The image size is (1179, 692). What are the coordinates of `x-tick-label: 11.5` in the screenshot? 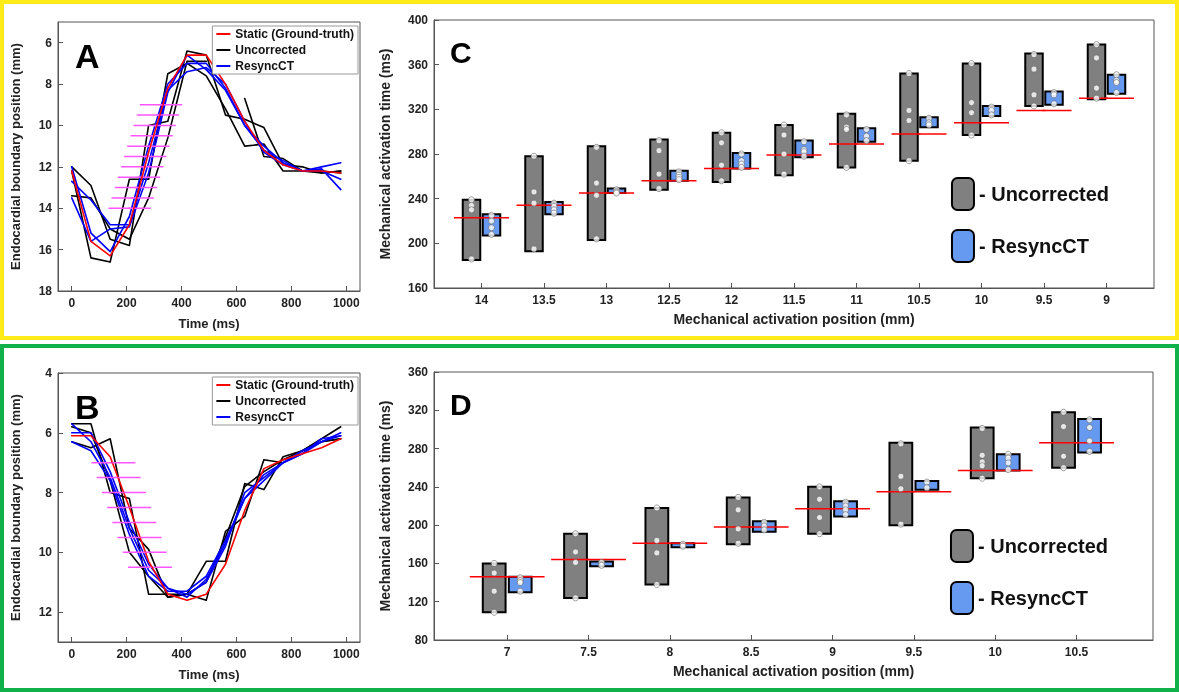 It's located at (794, 300).